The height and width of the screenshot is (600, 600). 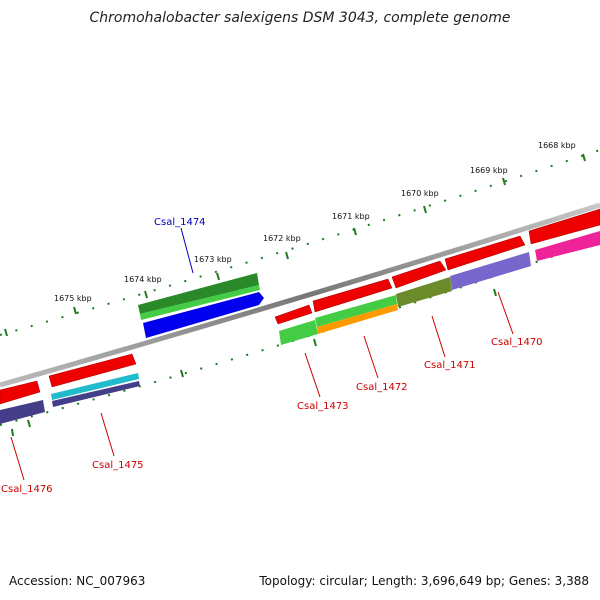 I want to click on gene-label-csal-1474: Csal_1474, so click(x=180, y=222).